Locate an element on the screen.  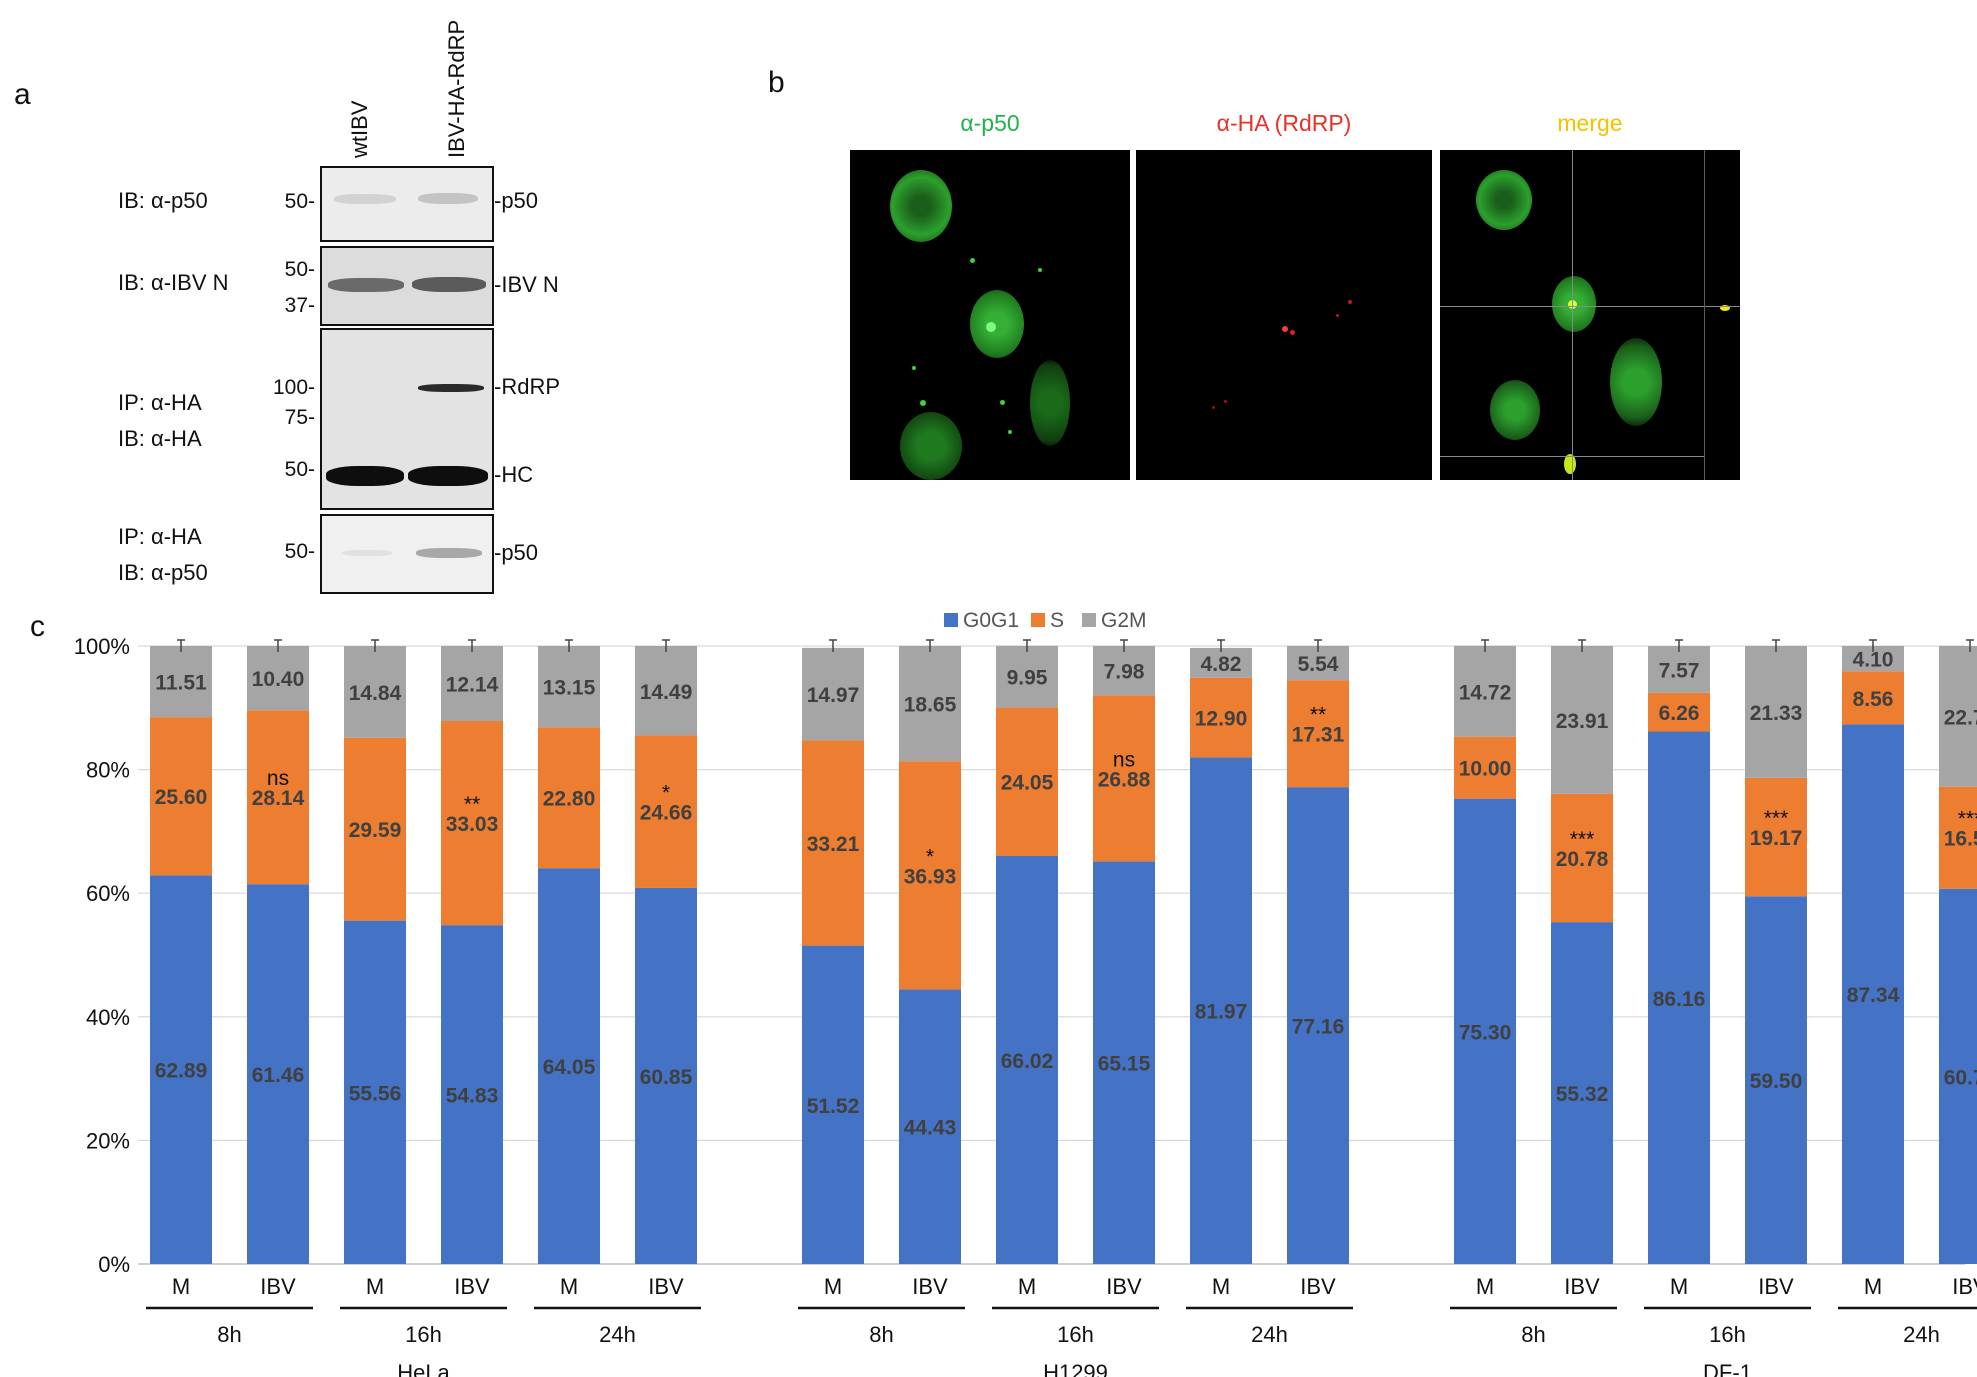
data-label-s: 20.78 is located at coordinates (1582, 859).